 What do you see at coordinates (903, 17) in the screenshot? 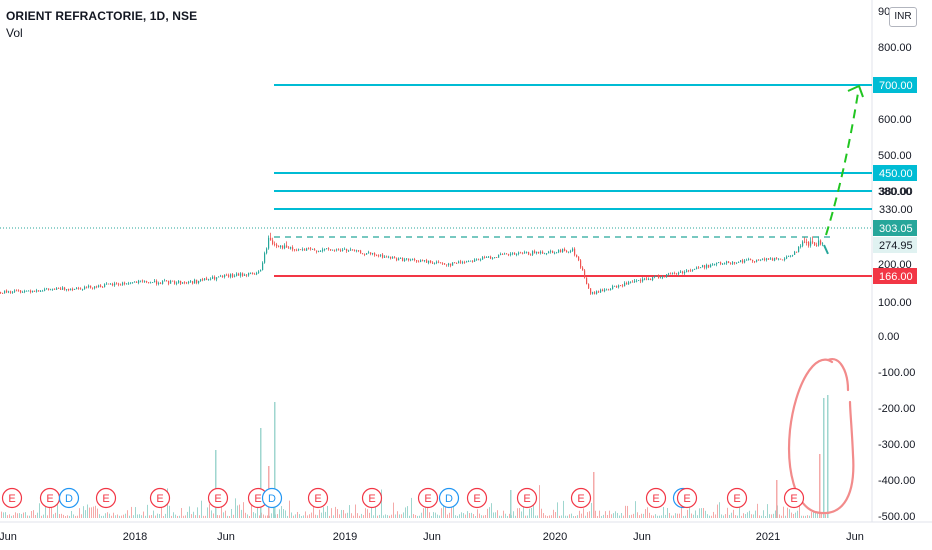
I see `currency-badge: INR` at bounding box center [903, 17].